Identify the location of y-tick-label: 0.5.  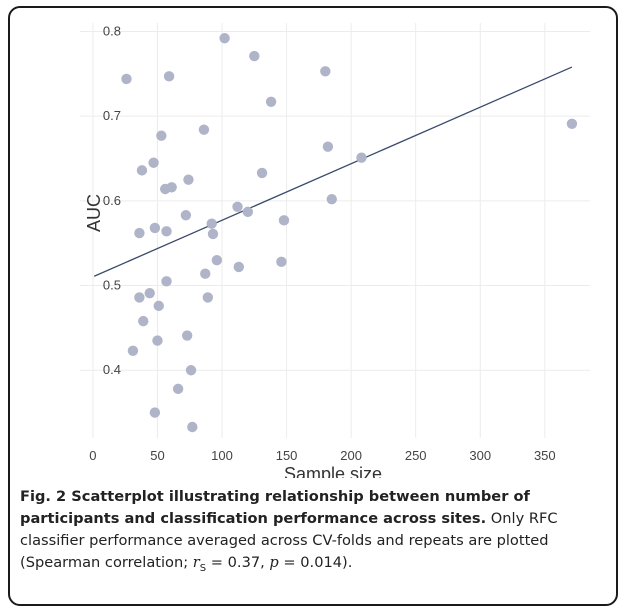
(112, 285).